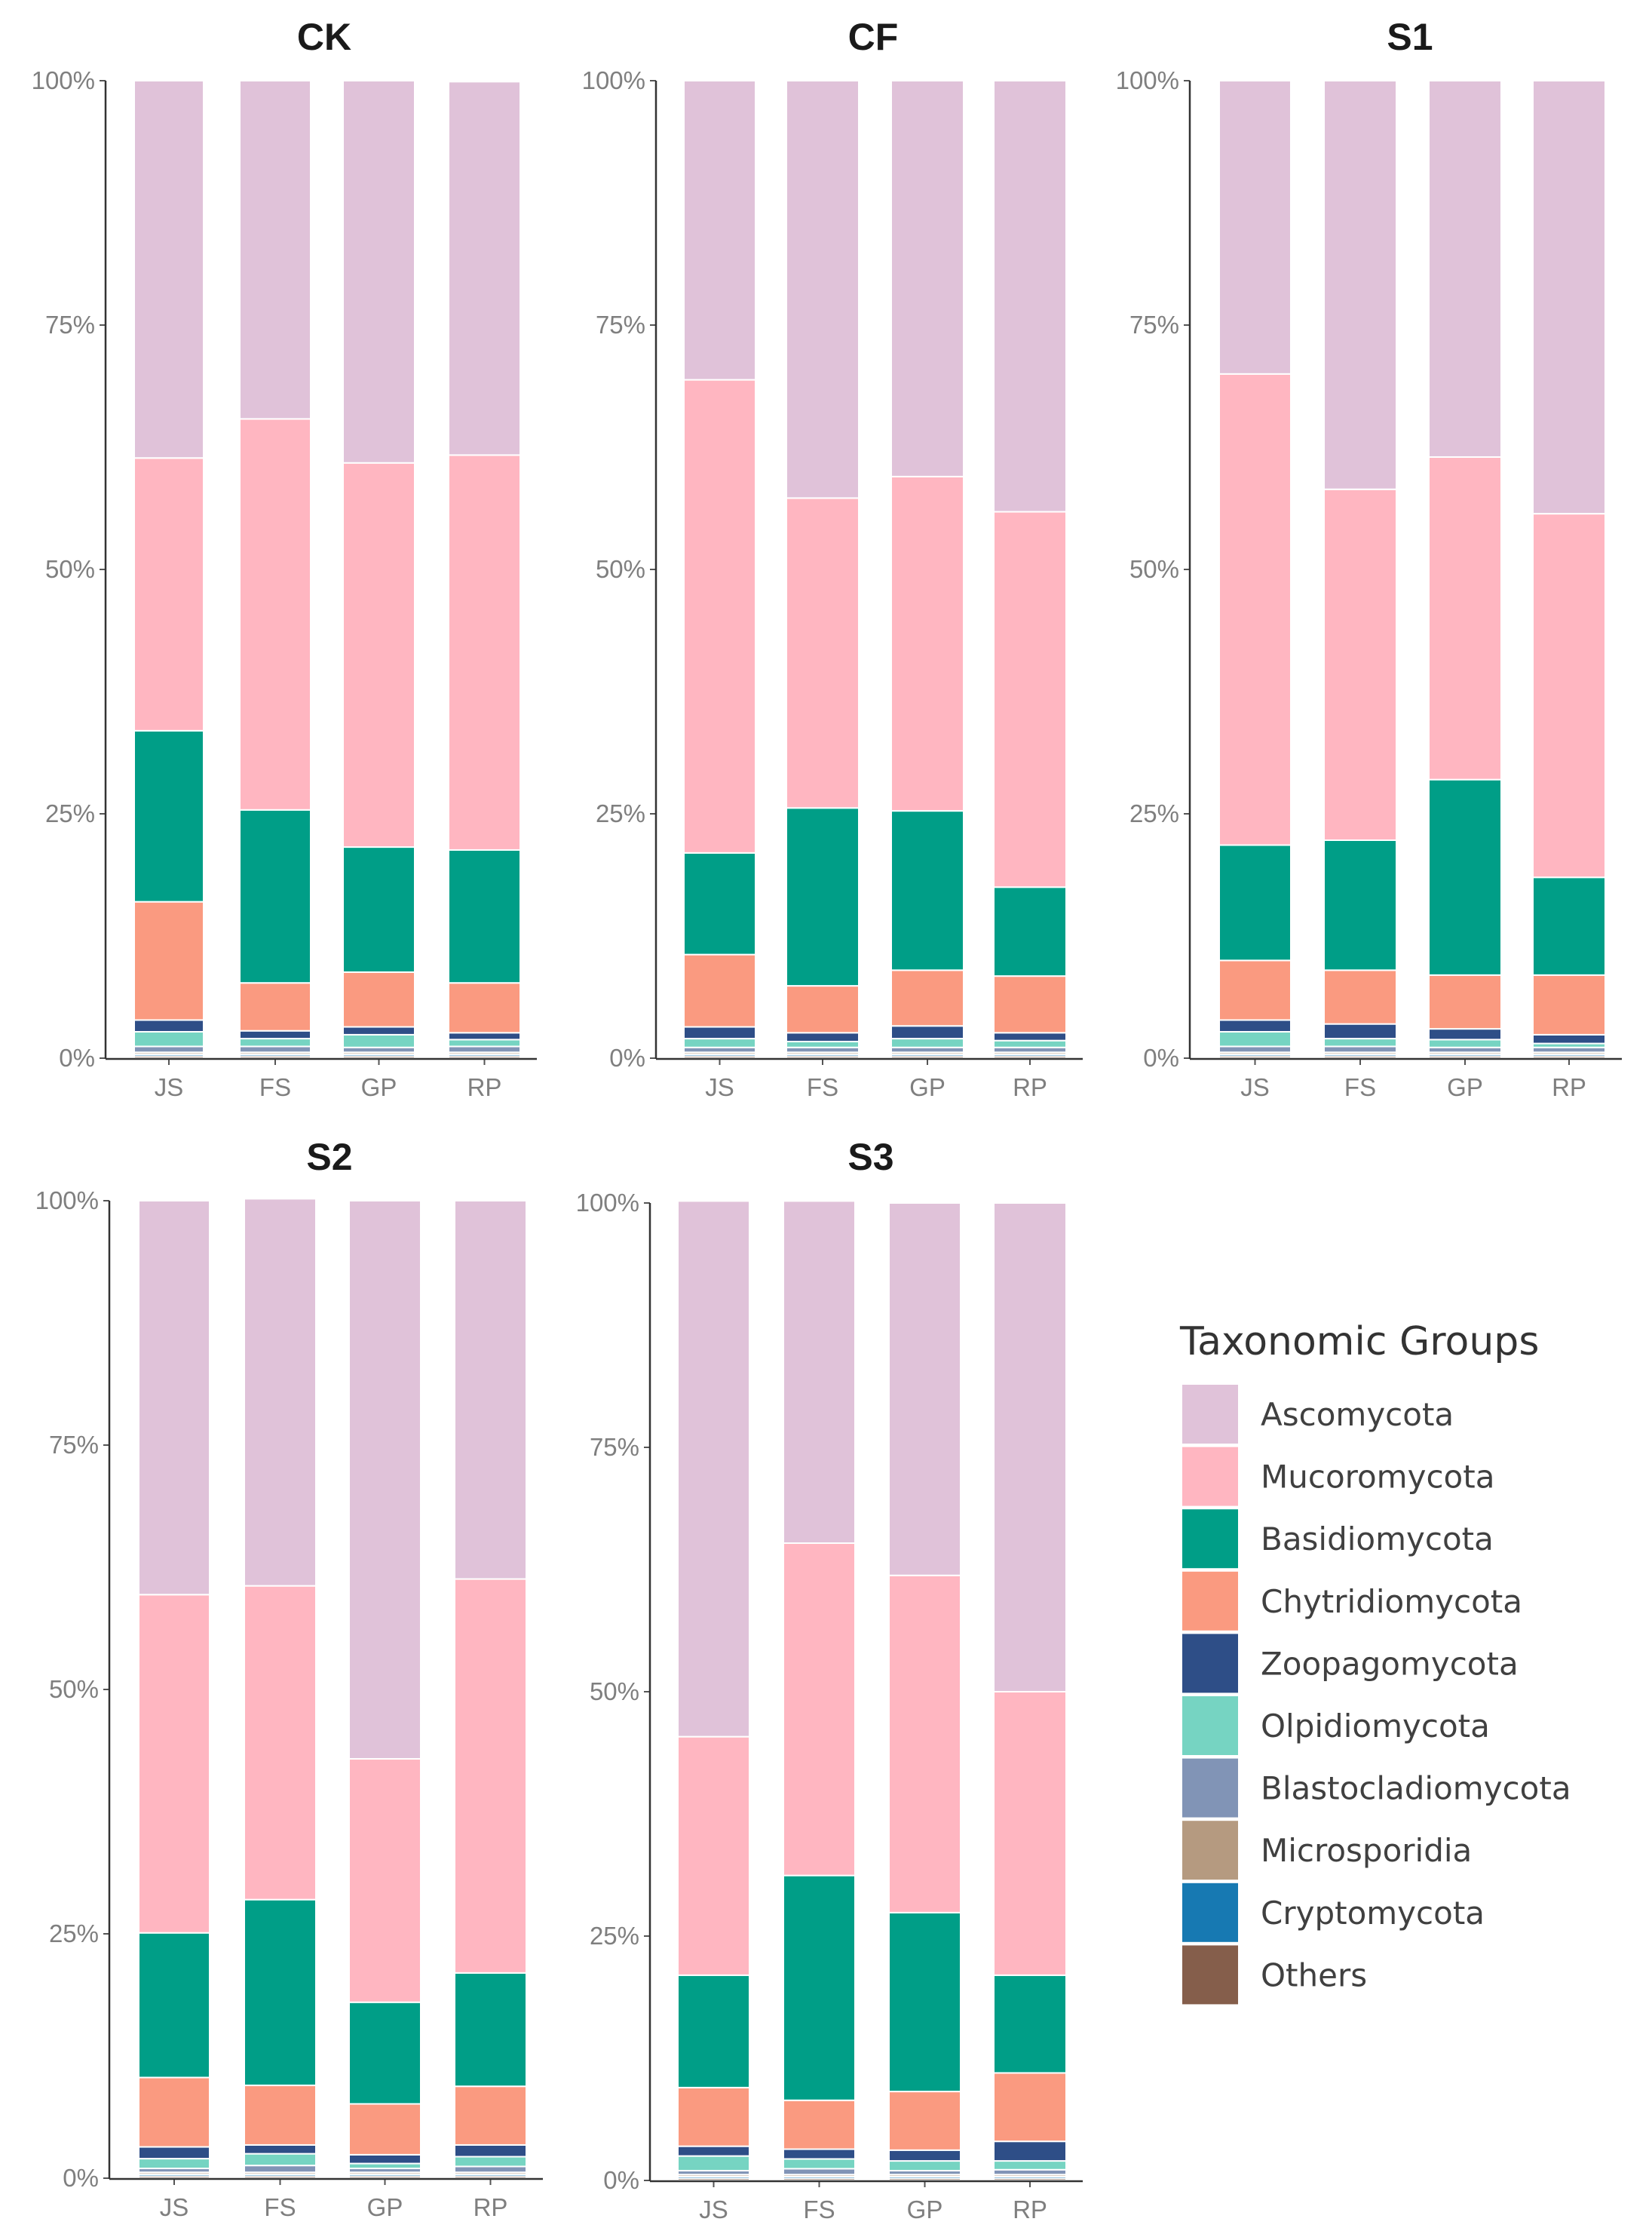  I want to click on panel-s3: S3 0% 25% 50% 75% 100% JS FS GP RP, so click(829, 1680).